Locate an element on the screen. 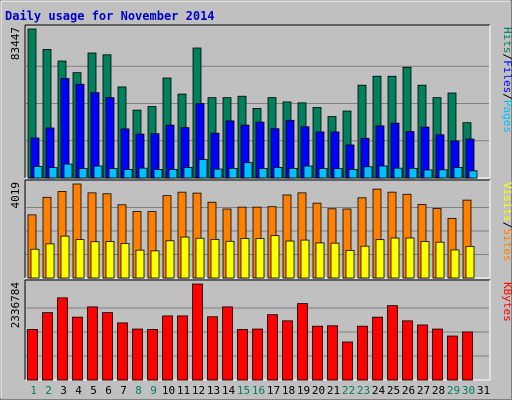 This screenshot has height=400, width=512. panel-legend: KBytes is located at coordinates (506, 302).